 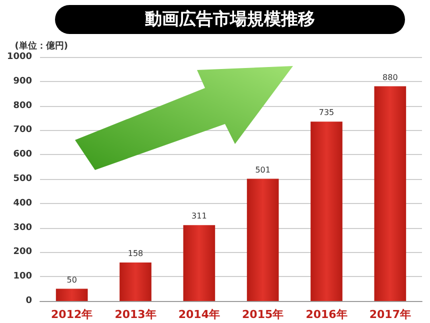 I want to click on data-label: 501, so click(x=262, y=169).